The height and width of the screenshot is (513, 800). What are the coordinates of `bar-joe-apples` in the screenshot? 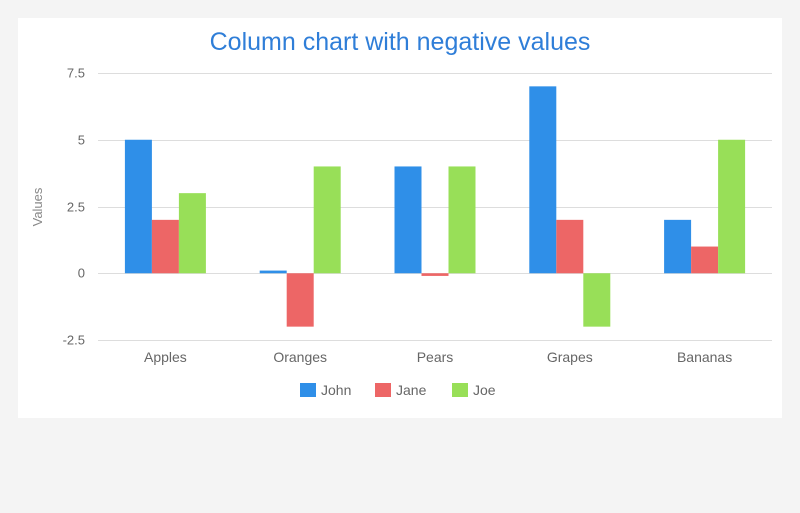 It's located at (192, 233).